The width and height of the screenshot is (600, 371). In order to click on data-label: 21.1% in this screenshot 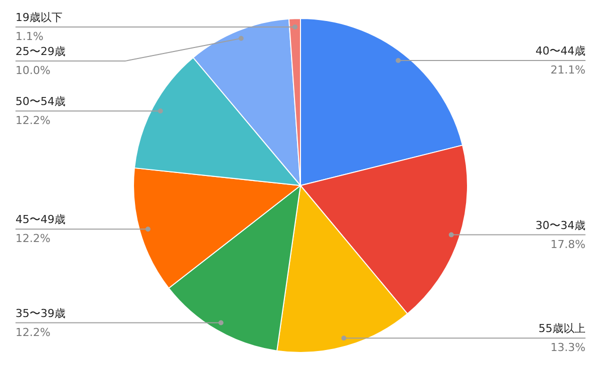, I will do `click(568, 70)`.